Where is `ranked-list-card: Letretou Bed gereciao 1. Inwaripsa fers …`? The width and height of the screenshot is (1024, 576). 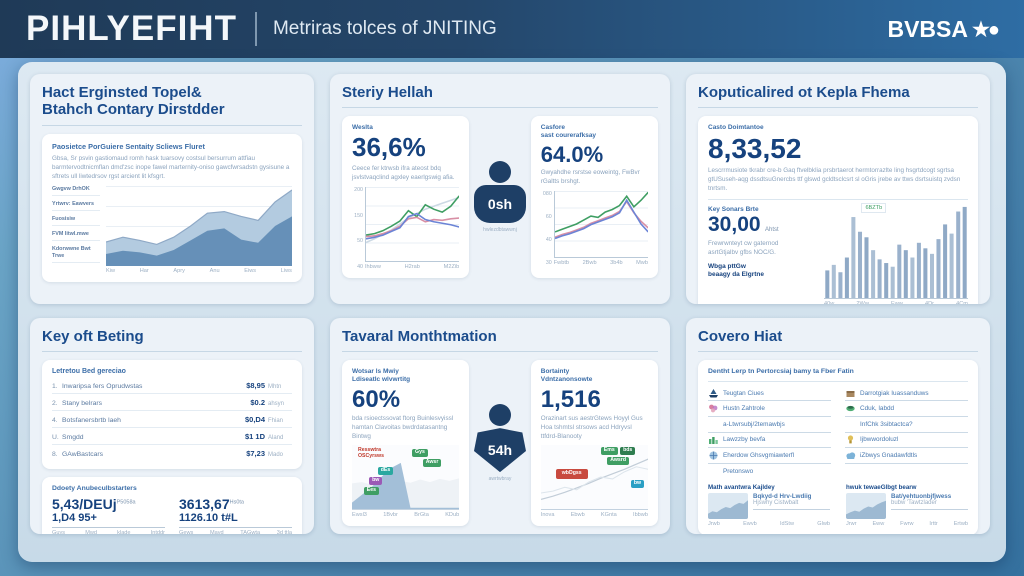 ranked-list-card: Letretou Bed gereciao 1. Inwaripsa fers … is located at coordinates (172, 414).